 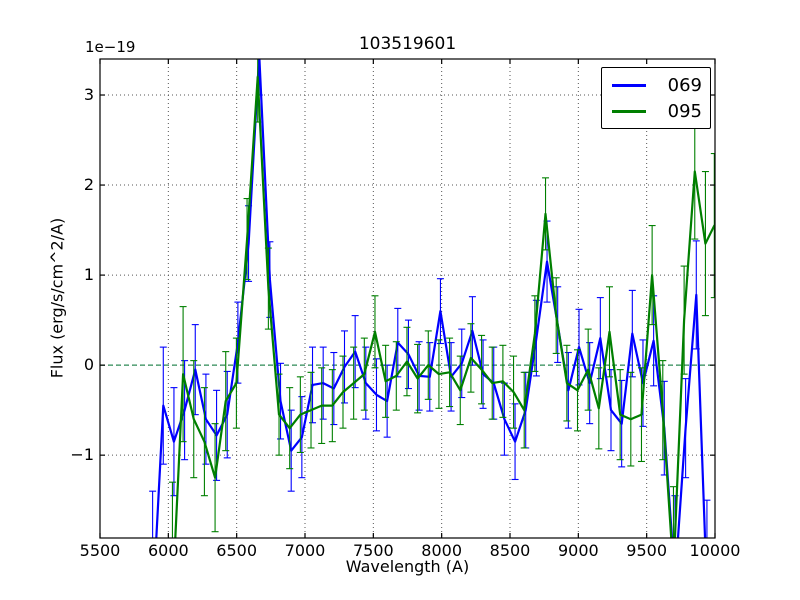 I want to click on x-tick-label-5500: 5500, so click(x=100, y=550).